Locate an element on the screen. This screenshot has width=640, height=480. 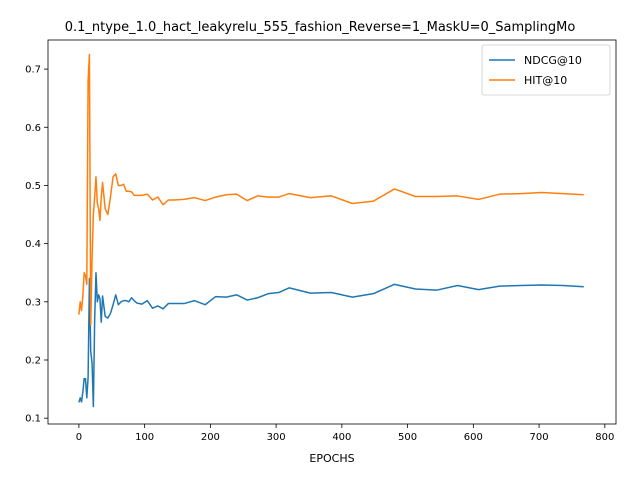
y-axis-ticks: 0.1 0.2 0.3 0.4 0.5 0.6 0.7 is located at coordinates (36, 245).